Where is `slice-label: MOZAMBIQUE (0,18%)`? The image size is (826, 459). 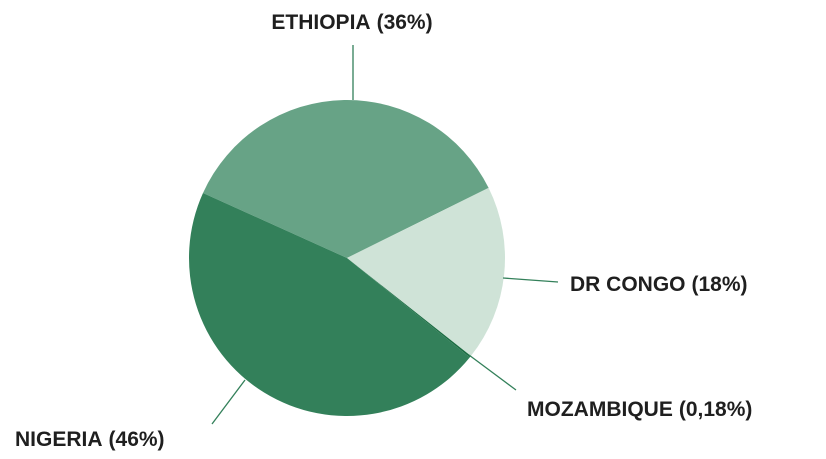
slice-label: MOZAMBIQUE (0,18%) is located at coordinates (639, 409).